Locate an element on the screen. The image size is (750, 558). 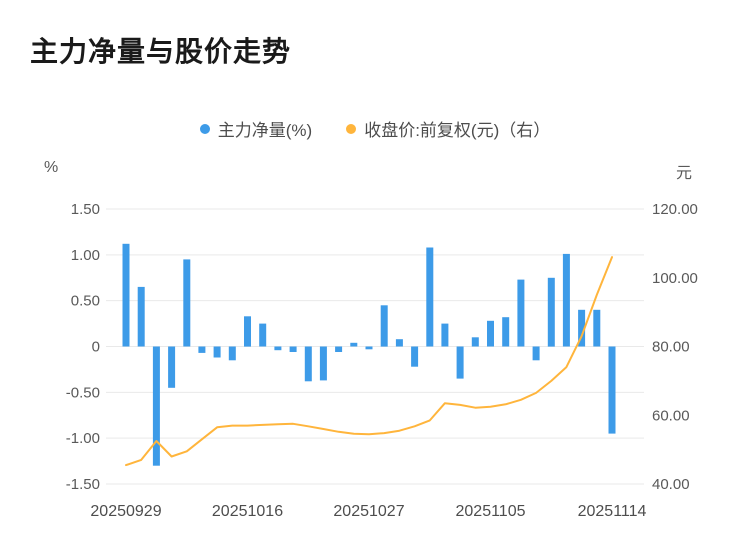
left-axis-tick-label: -0.50 is located at coordinates (83, 392).